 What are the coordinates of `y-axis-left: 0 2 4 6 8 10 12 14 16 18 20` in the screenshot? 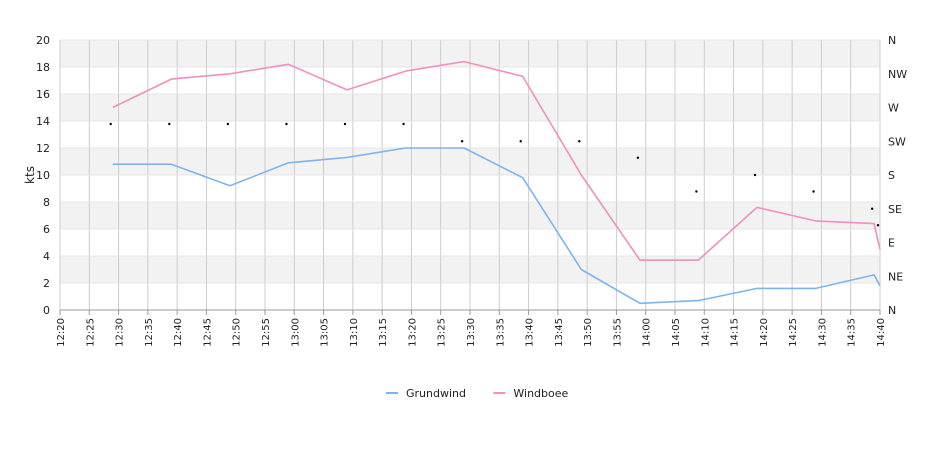 It's located at (43, 175).